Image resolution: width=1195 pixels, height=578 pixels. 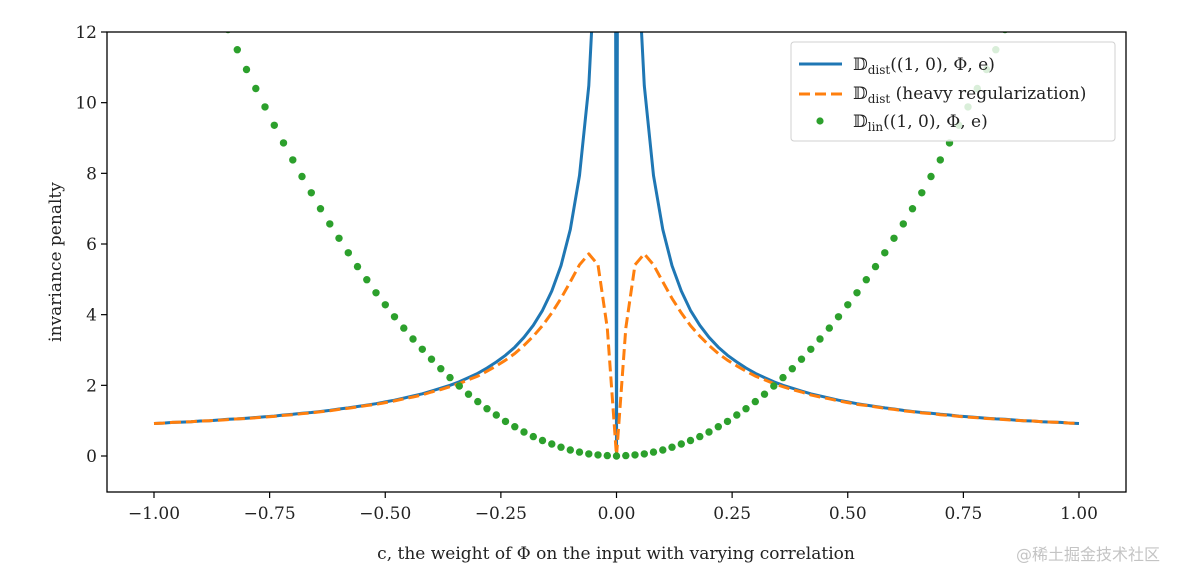 What do you see at coordinates (1079, 514) in the screenshot?
I see `x-tick-label: 1.00` at bounding box center [1079, 514].